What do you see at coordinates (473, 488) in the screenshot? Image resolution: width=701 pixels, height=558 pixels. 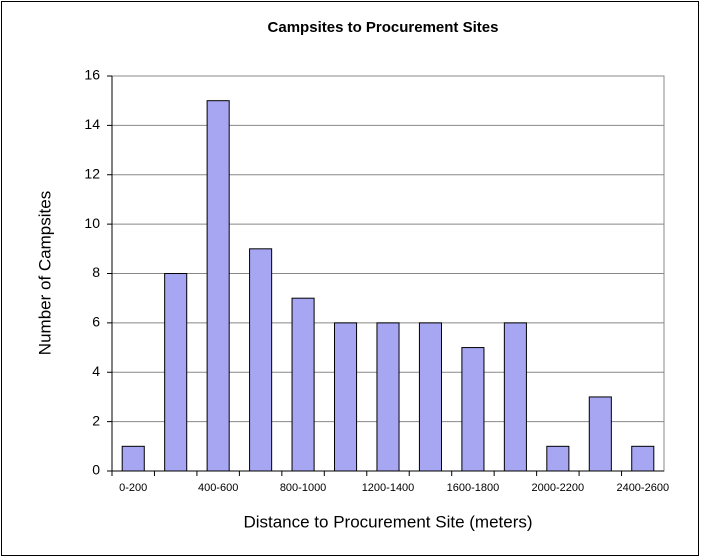 I see `x-tick-label: 1600-1800` at bounding box center [473, 488].